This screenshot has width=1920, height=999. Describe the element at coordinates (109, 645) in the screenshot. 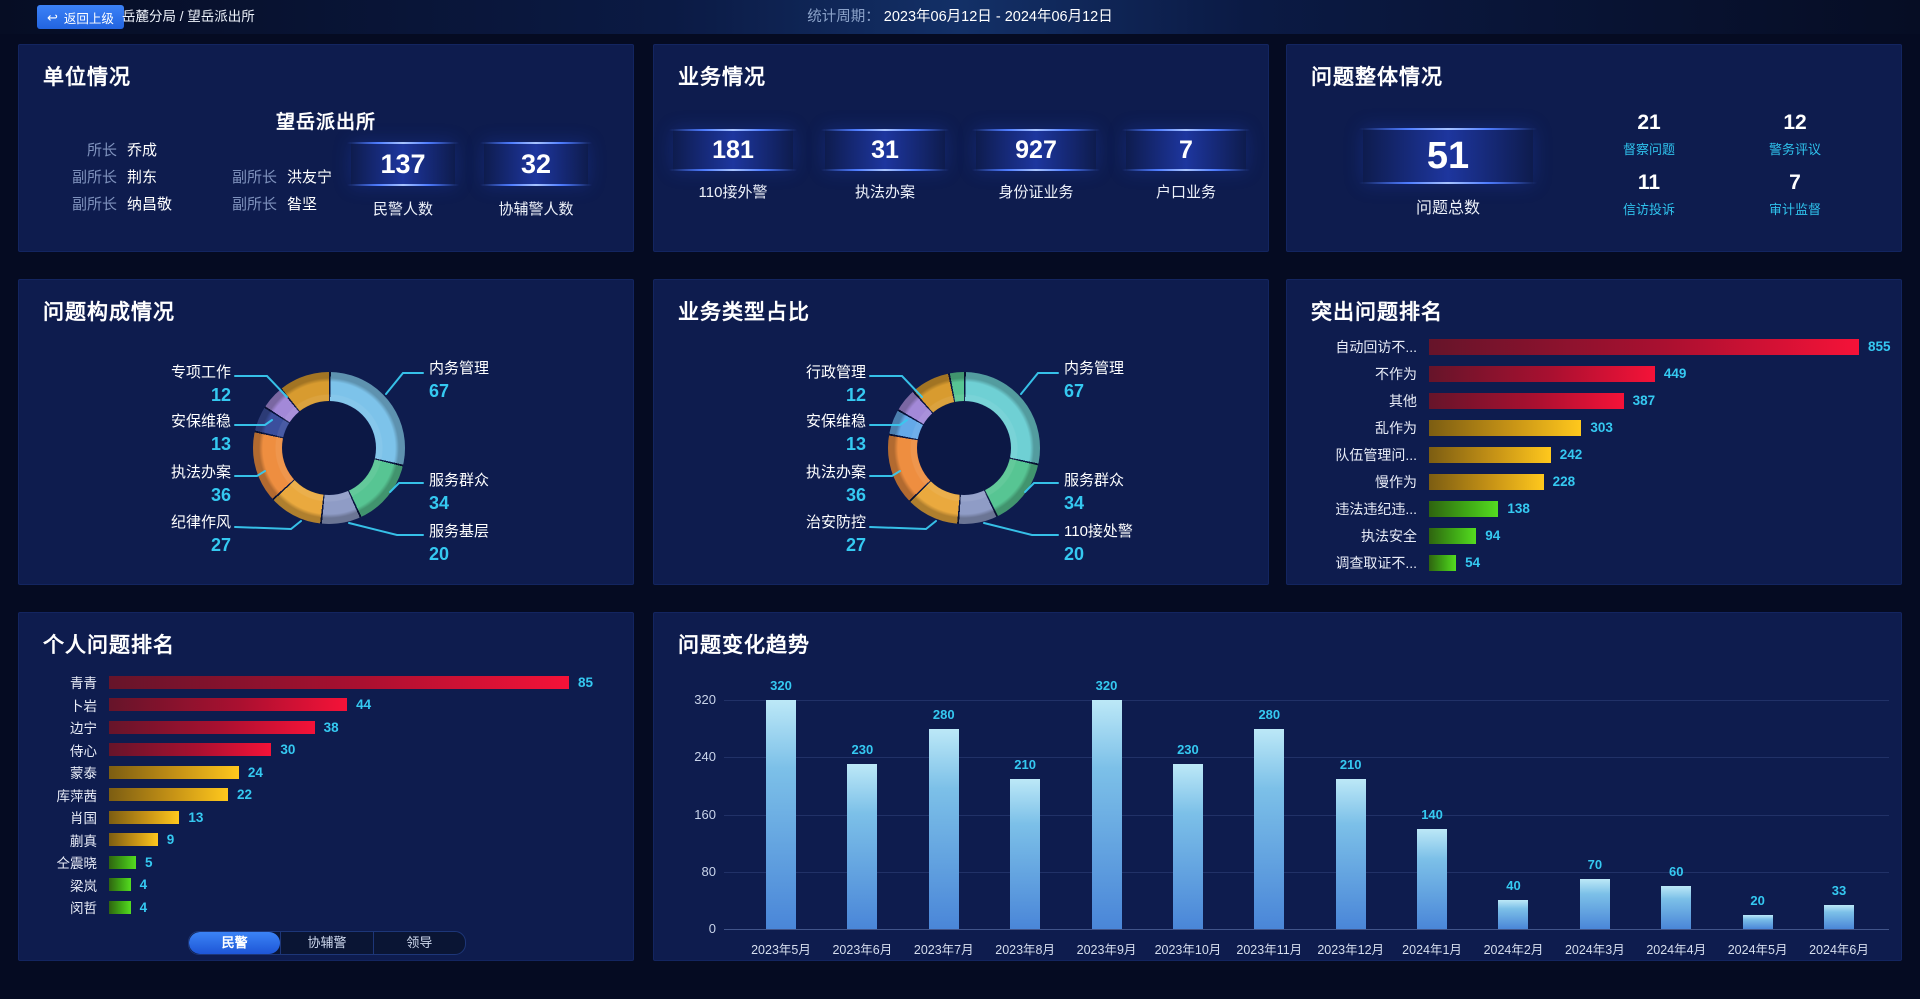

I see `panel-title: 个人问题排名` at that location.